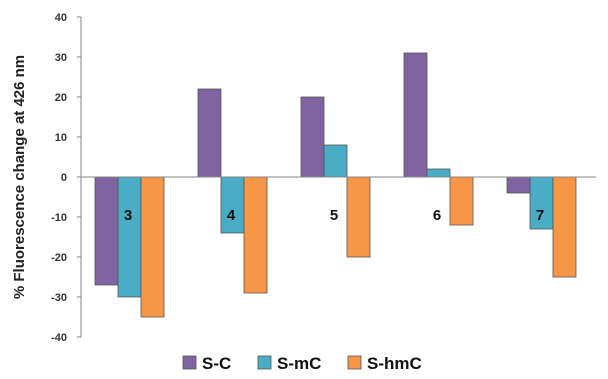  Describe the element at coordinates (59, 298) in the screenshot. I see `y-tick-label: -30` at that location.